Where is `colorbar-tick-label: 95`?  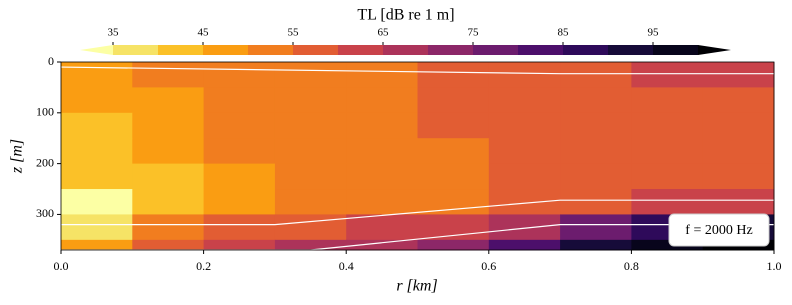 colorbar-tick-label: 95 is located at coordinates (654, 33).